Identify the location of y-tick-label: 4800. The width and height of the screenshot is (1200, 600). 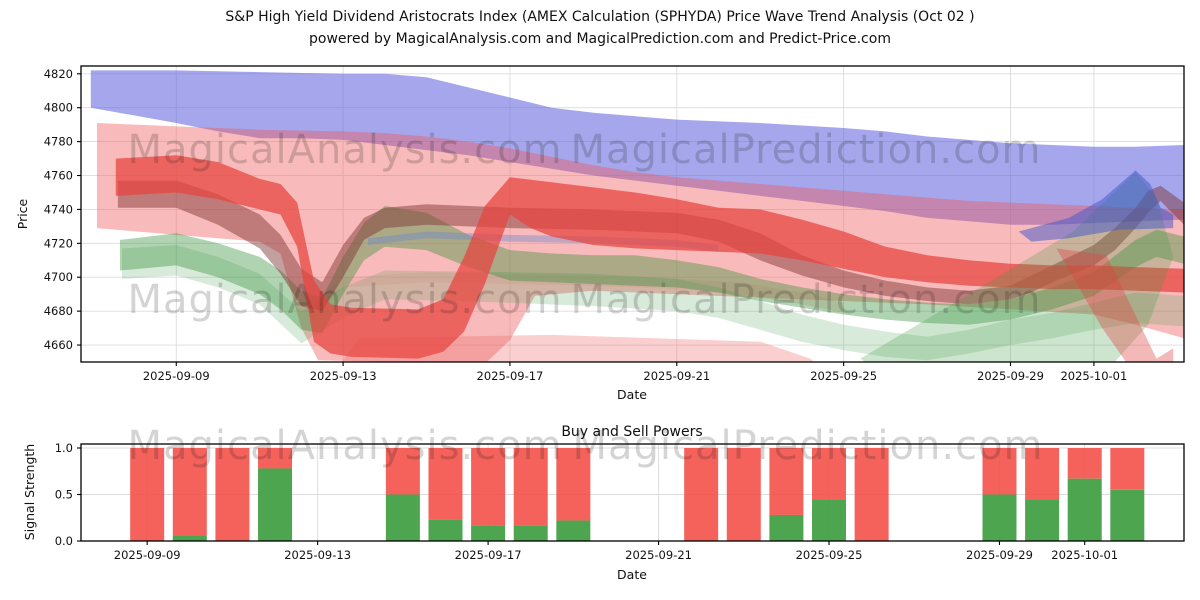
(58, 108).